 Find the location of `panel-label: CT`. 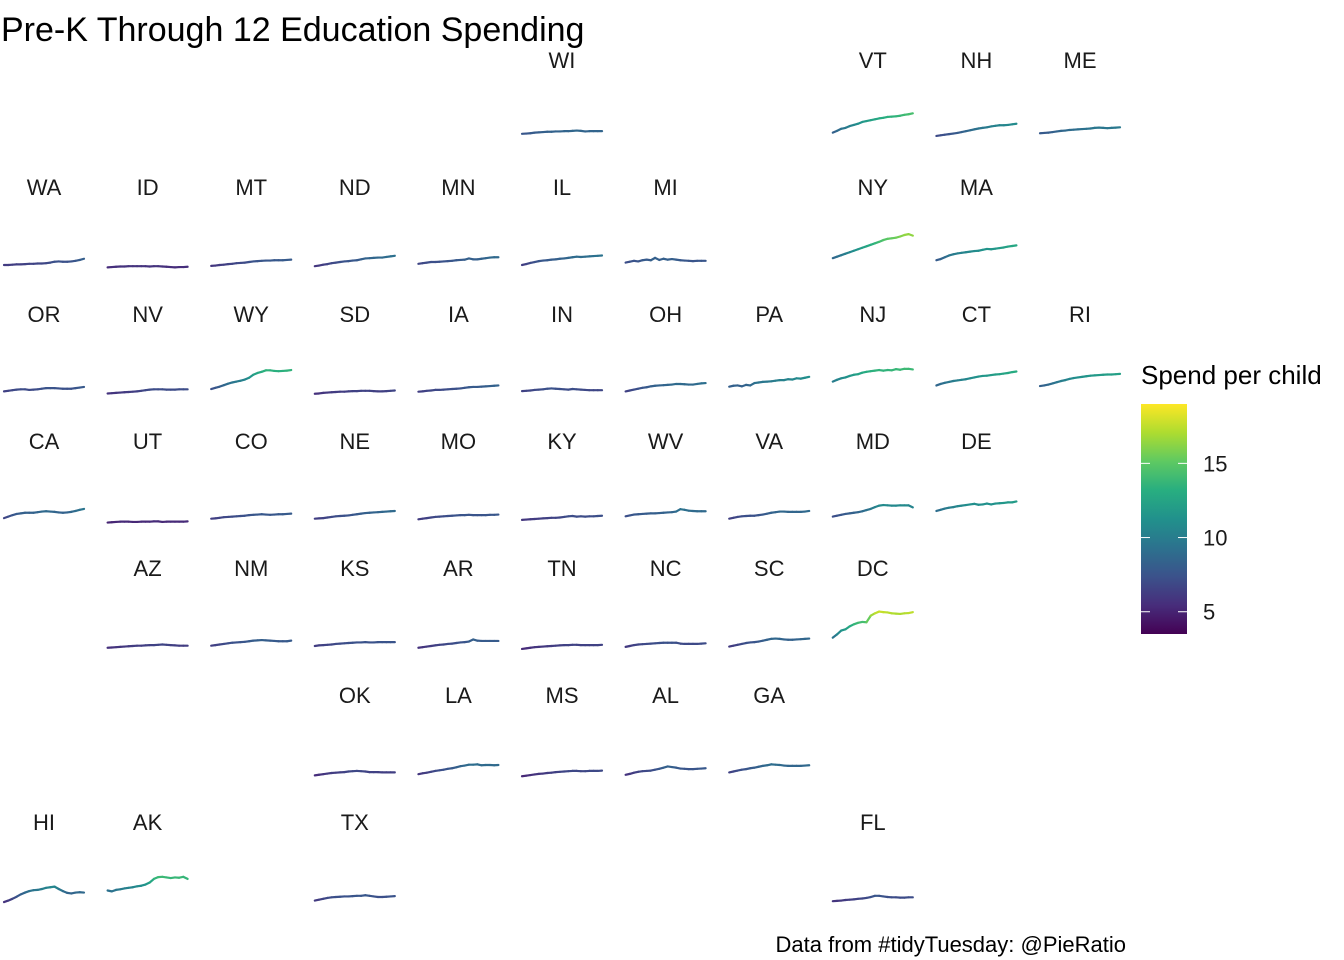

panel-label: CT is located at coordinates (976, 314).